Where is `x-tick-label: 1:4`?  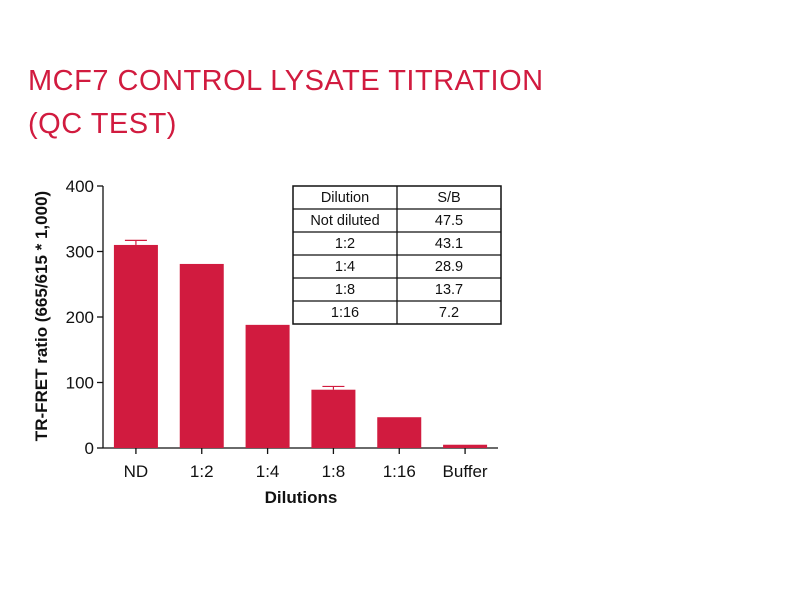 x-tick-label: 1:4 is located at coordinates (268, 471).